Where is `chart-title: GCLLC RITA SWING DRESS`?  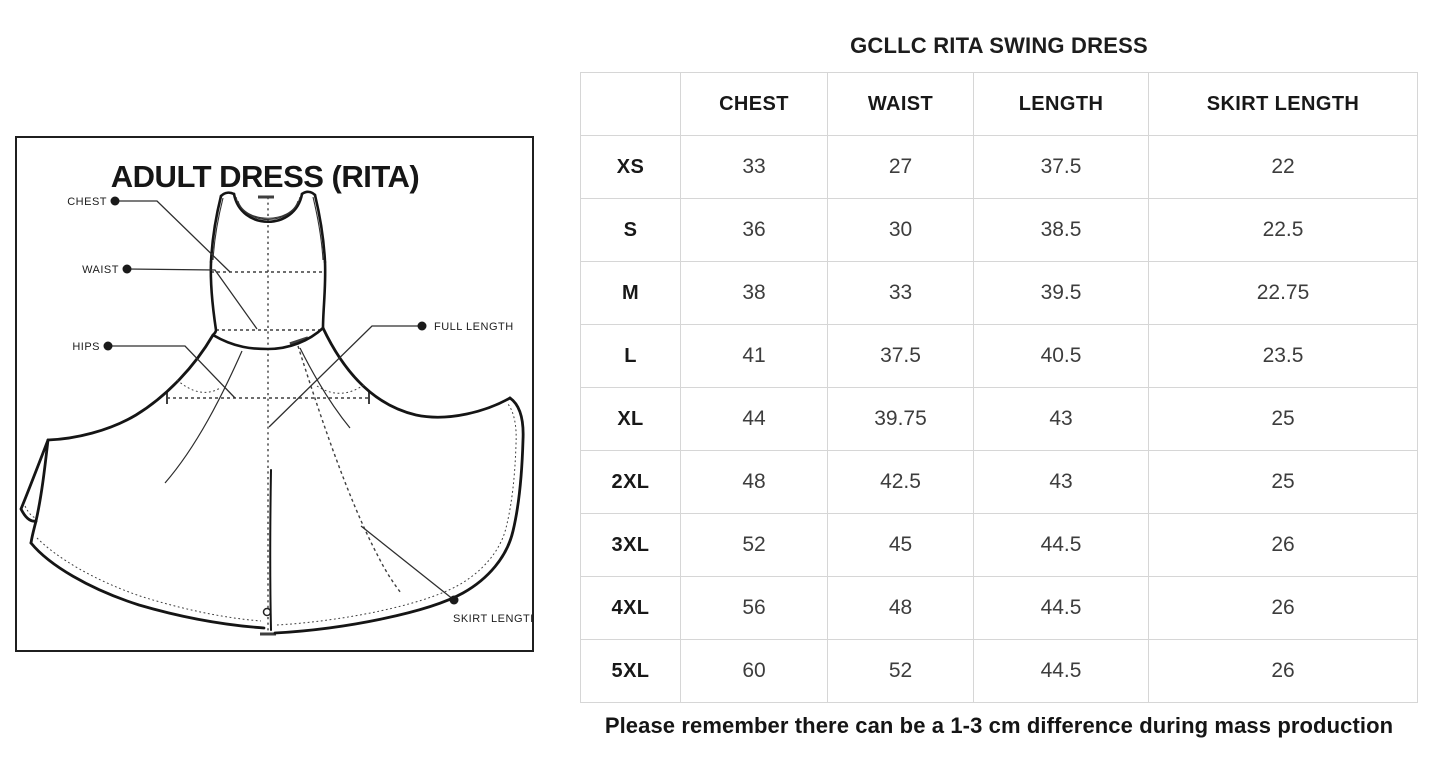 chart-title: GCLLC RITA SWING DRESS is located at coordinates (999, 45).